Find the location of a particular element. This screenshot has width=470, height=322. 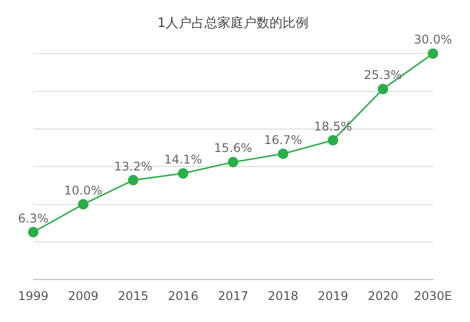

data-label: 25.3% is located at coordinates (383, 75).